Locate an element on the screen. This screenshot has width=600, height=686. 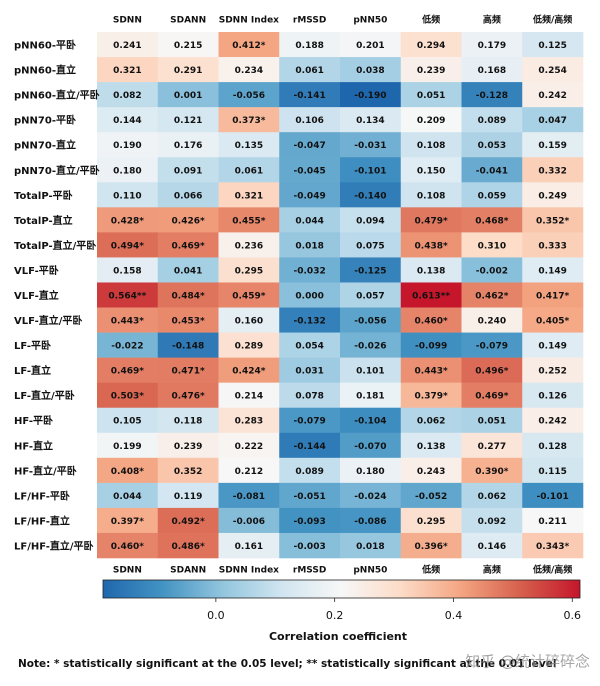
cell-label: -0.125 is located at coordinates (370, 271).